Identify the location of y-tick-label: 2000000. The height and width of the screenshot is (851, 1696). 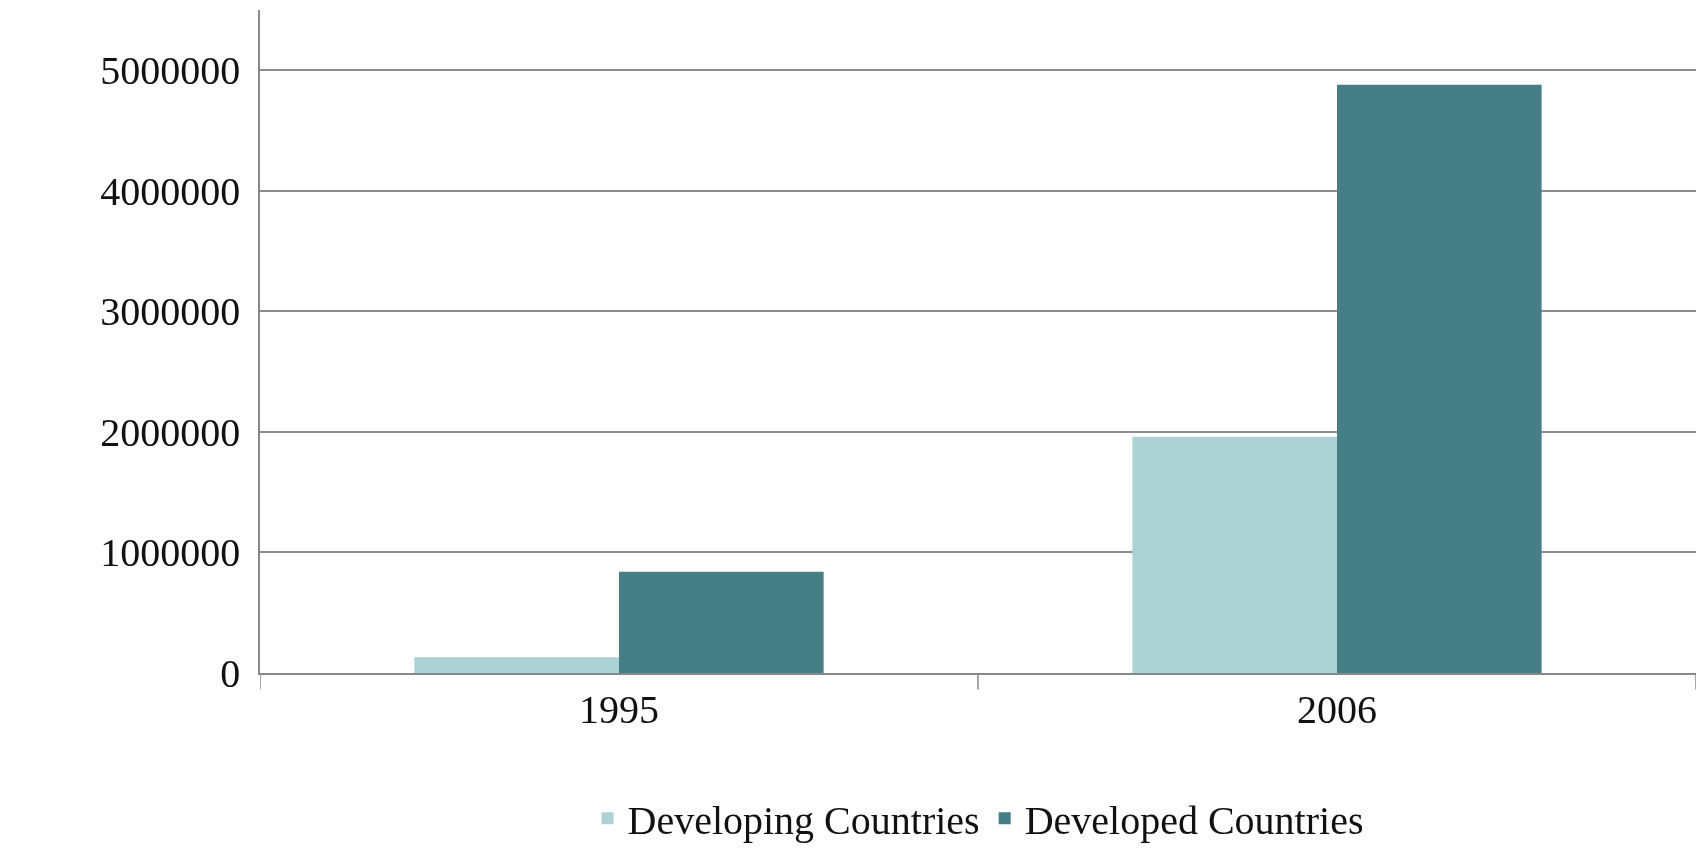
(170, 432).